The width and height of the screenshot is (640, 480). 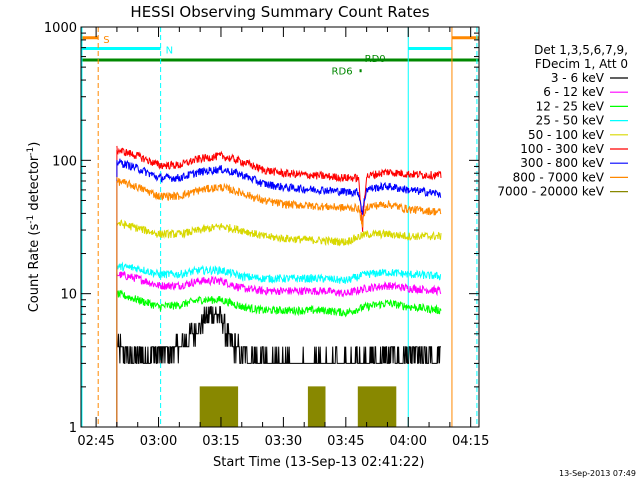 I want to click on legend-label-25-50-kev: 25 - 50 keV, so click(x=570, y=121).